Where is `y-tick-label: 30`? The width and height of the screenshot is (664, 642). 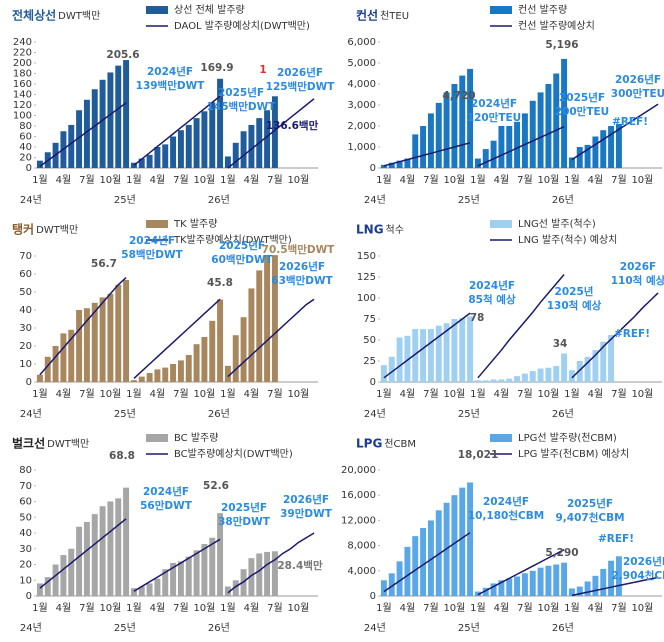 y-tick-label: 30 is located at coordinates (25, 549).